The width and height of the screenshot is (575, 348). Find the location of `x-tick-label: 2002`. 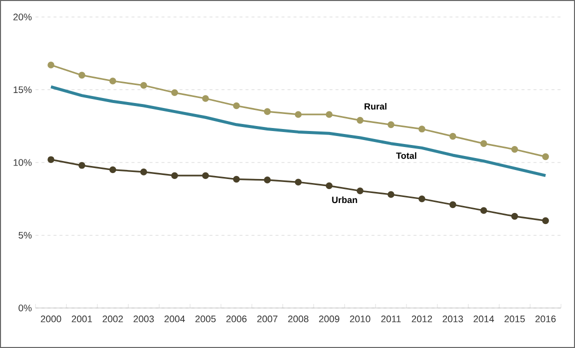

x-tick-label: 2002 is located at coordinates (112, 319).